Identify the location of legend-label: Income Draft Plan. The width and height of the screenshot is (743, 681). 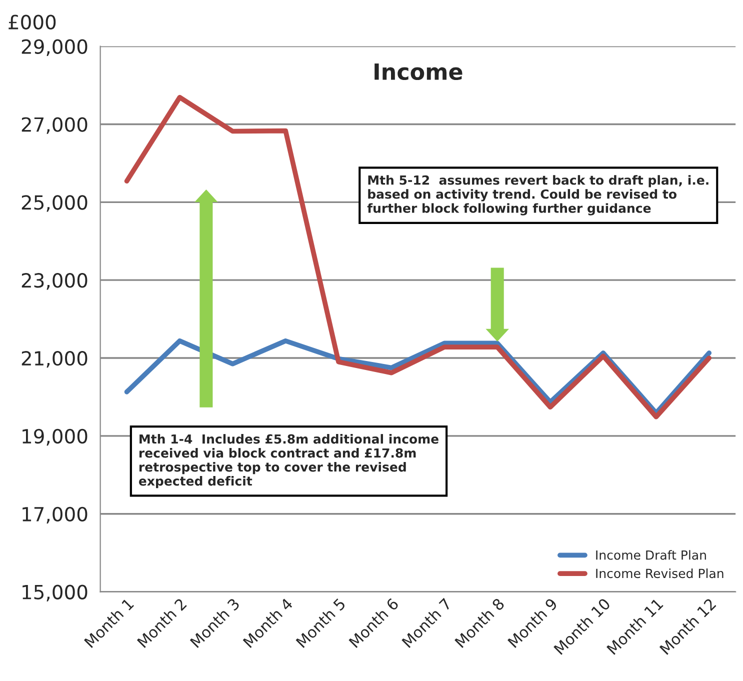
(651, 555).